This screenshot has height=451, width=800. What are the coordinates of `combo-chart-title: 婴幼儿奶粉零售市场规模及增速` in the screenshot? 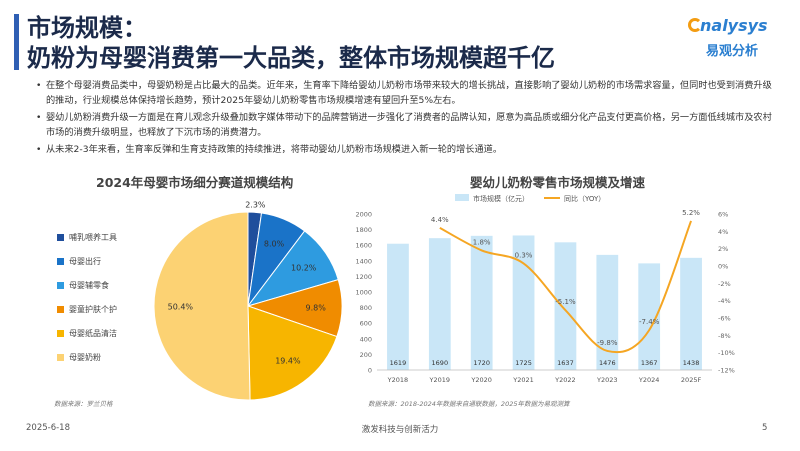 It's located at (558, 182).